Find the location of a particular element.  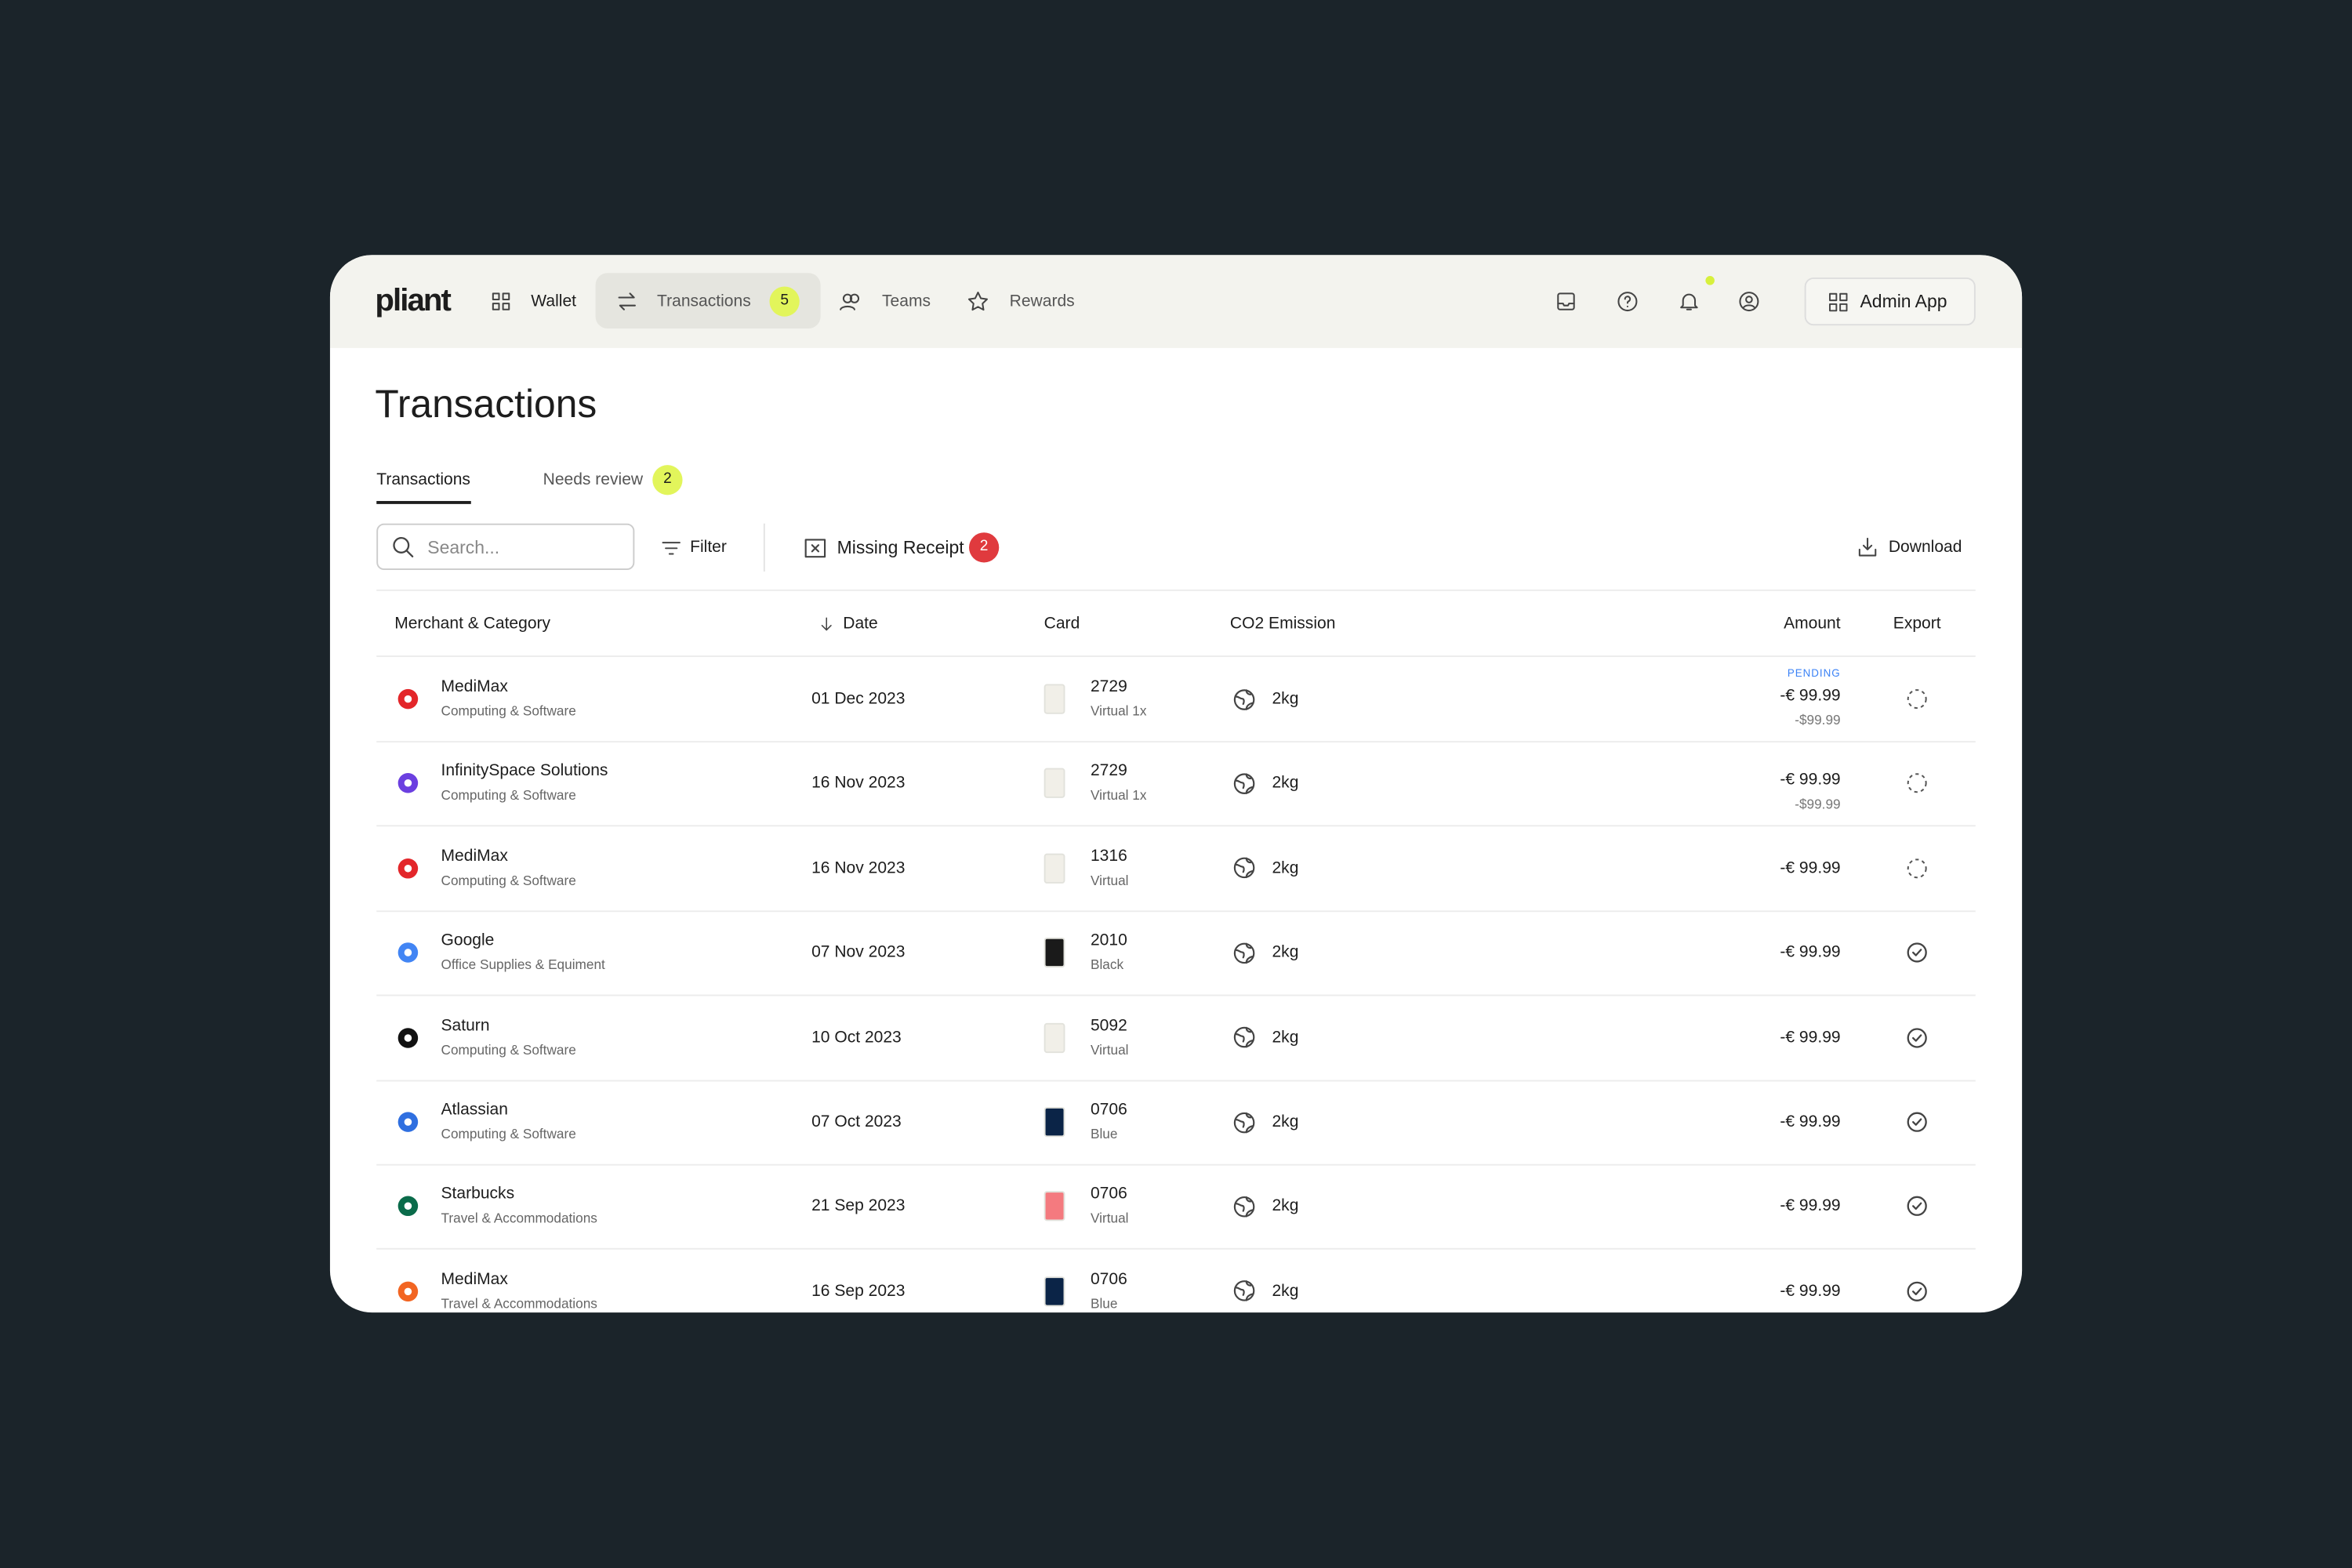

merchant-name: Starbucks is located at coordinates (478, 1194).